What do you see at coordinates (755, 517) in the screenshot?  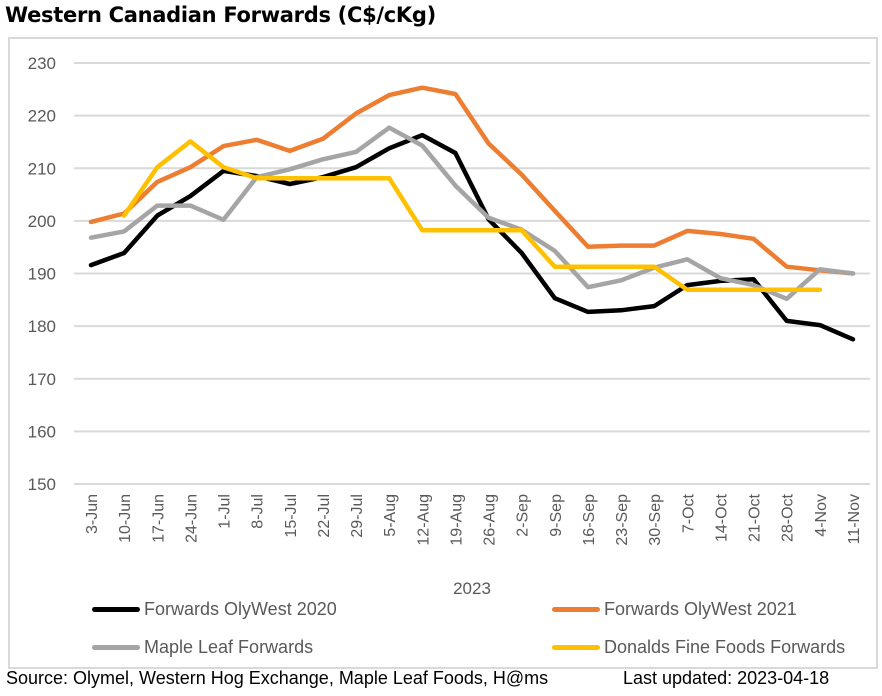 I see `x-tick-label: 21-Oct` at bounding box center [755, 517].